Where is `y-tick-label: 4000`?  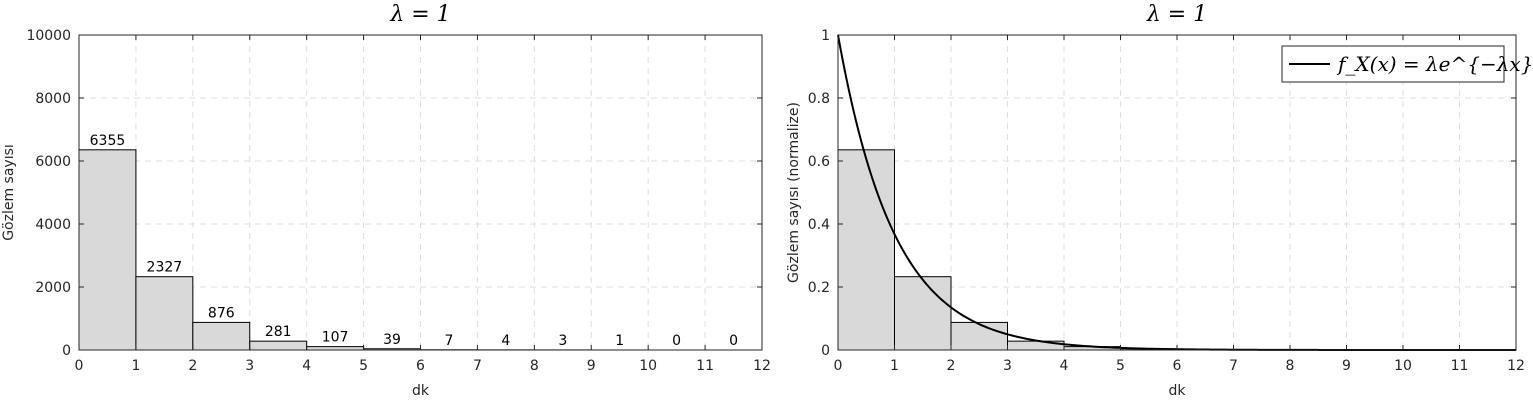 y-tick-label: 4000 is located at coordinates (53, 225).